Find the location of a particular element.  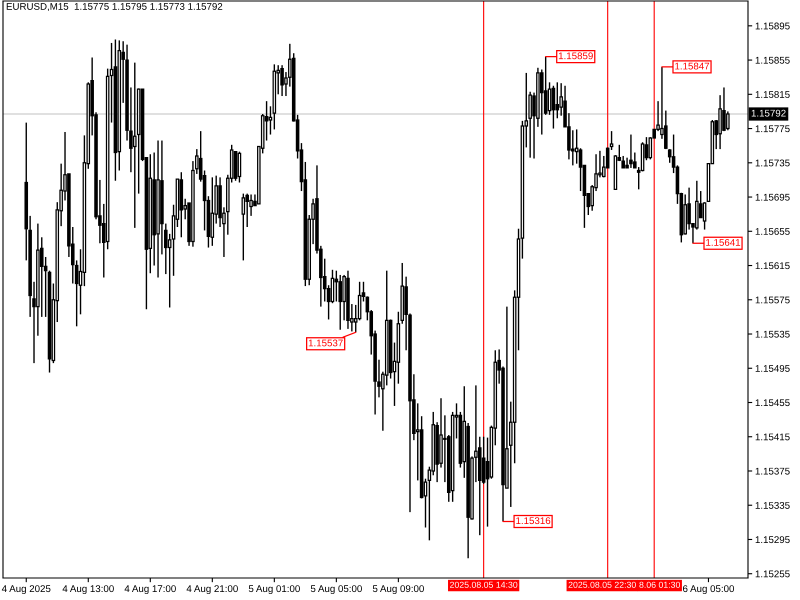

annotation: 1.15641 is located at coordinates (723, 242).